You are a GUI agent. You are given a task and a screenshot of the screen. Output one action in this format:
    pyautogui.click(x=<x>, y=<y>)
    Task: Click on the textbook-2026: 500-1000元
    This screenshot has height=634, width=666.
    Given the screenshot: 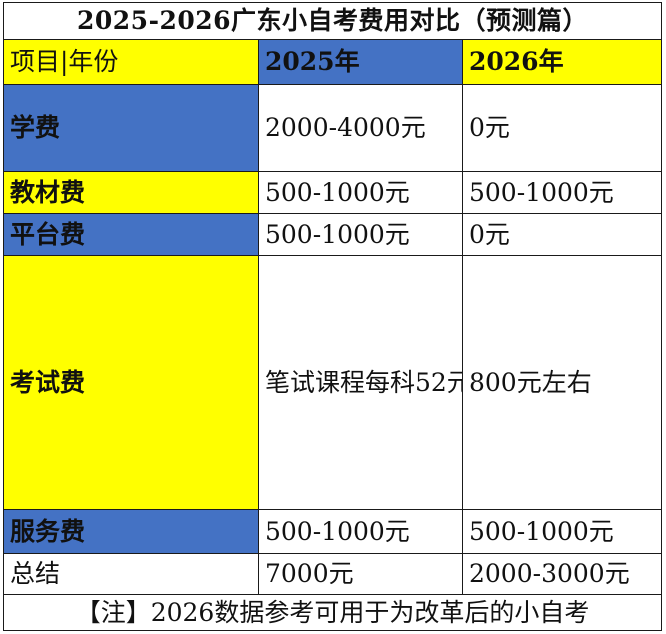 What is the action you would take?
    pyautogui.click(x=562, y=192)
    